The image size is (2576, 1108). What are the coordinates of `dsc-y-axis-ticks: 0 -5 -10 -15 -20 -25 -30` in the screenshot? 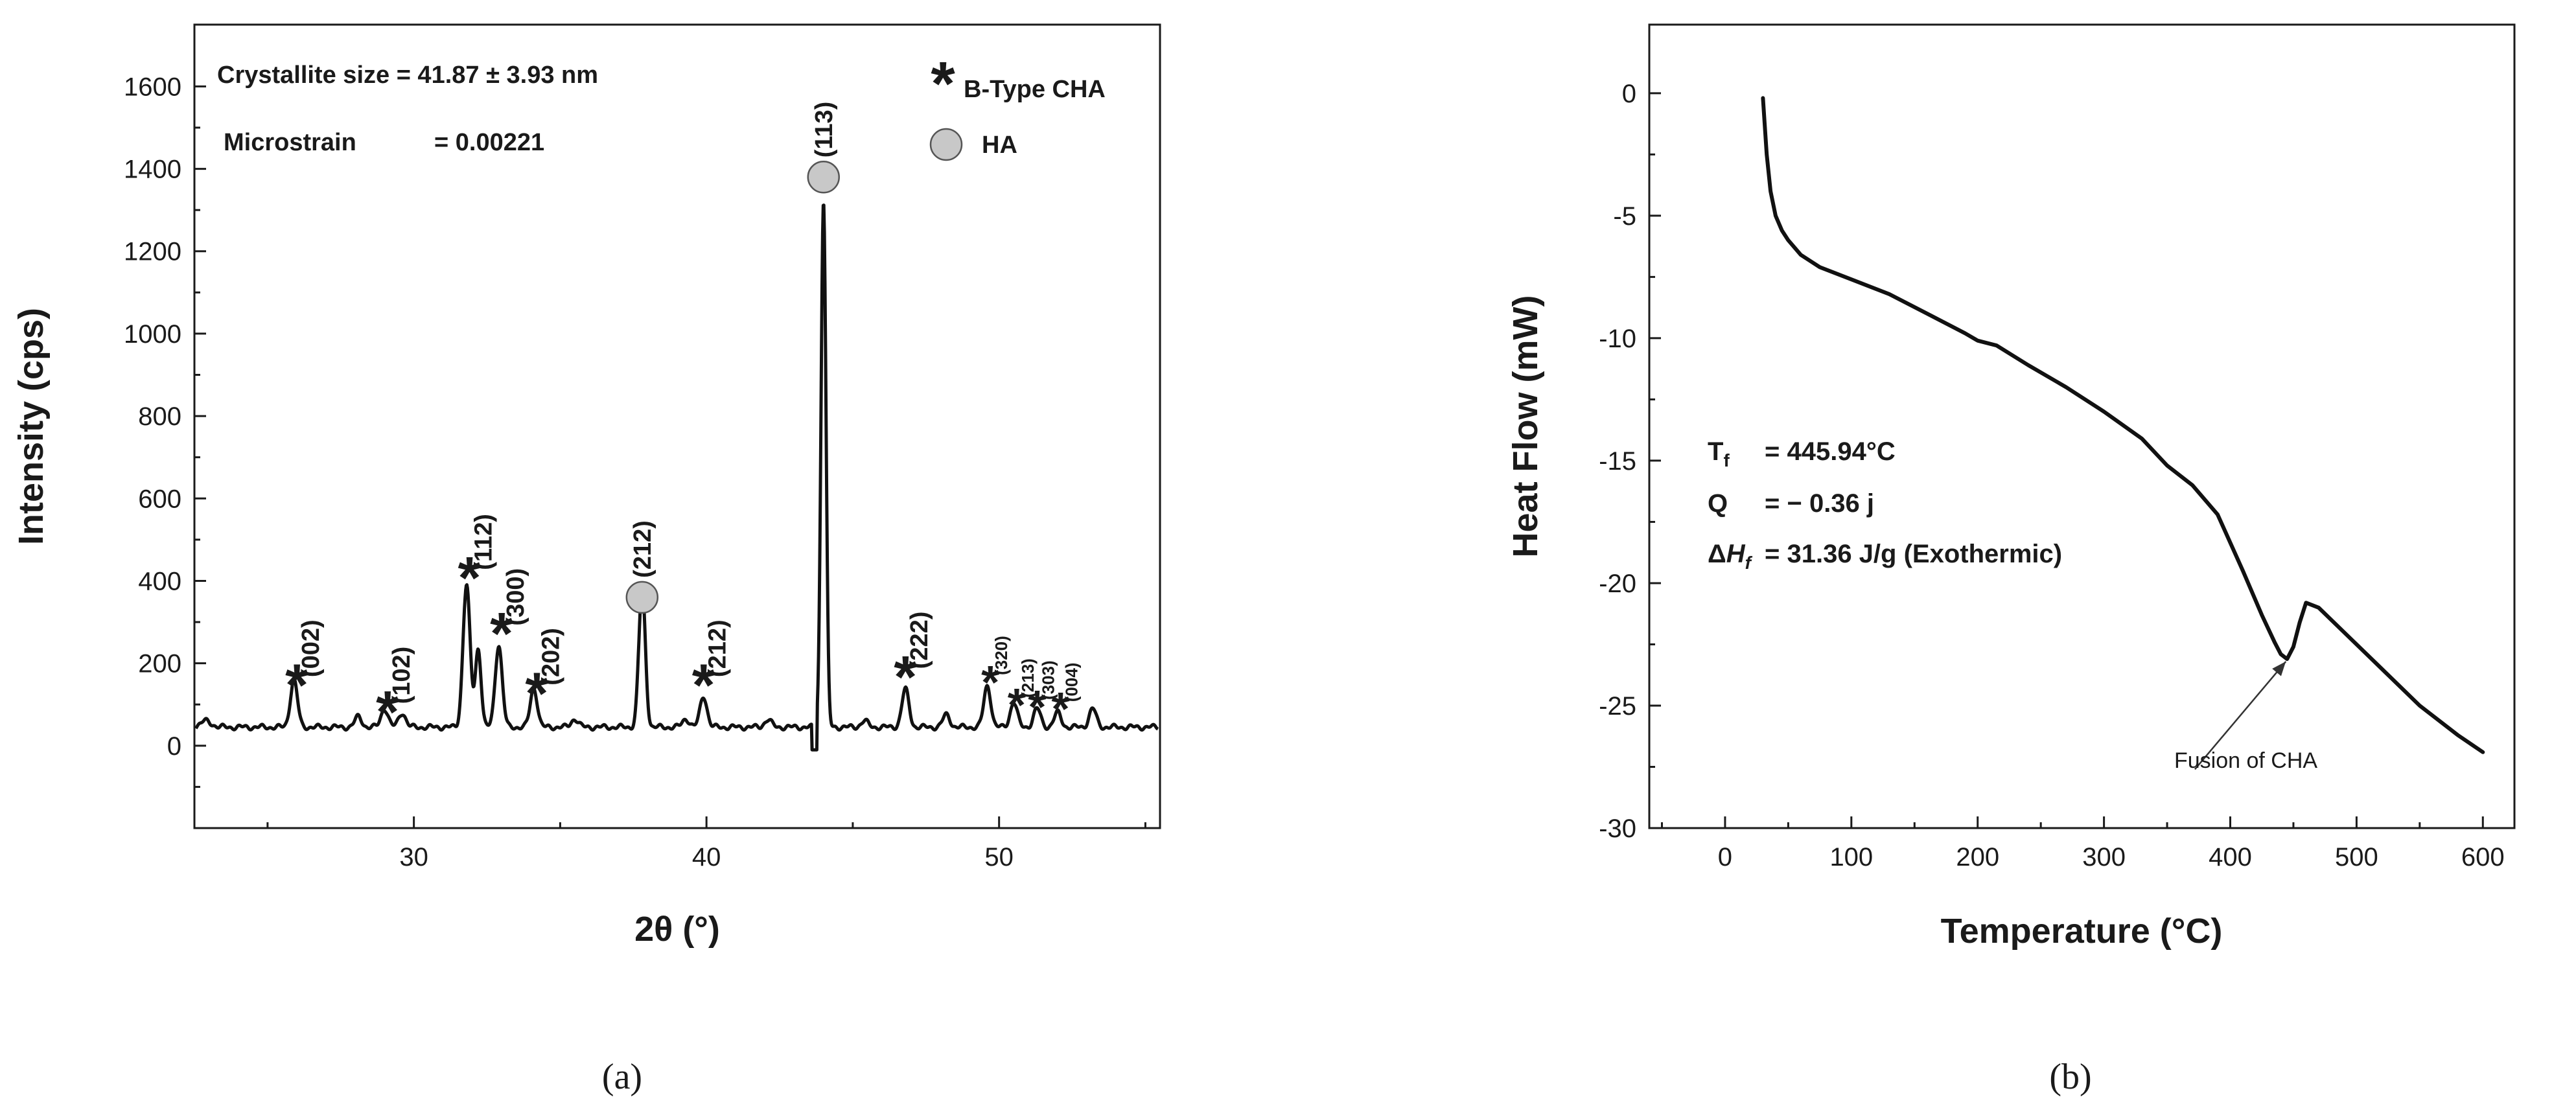 It's located at (1630, 462).